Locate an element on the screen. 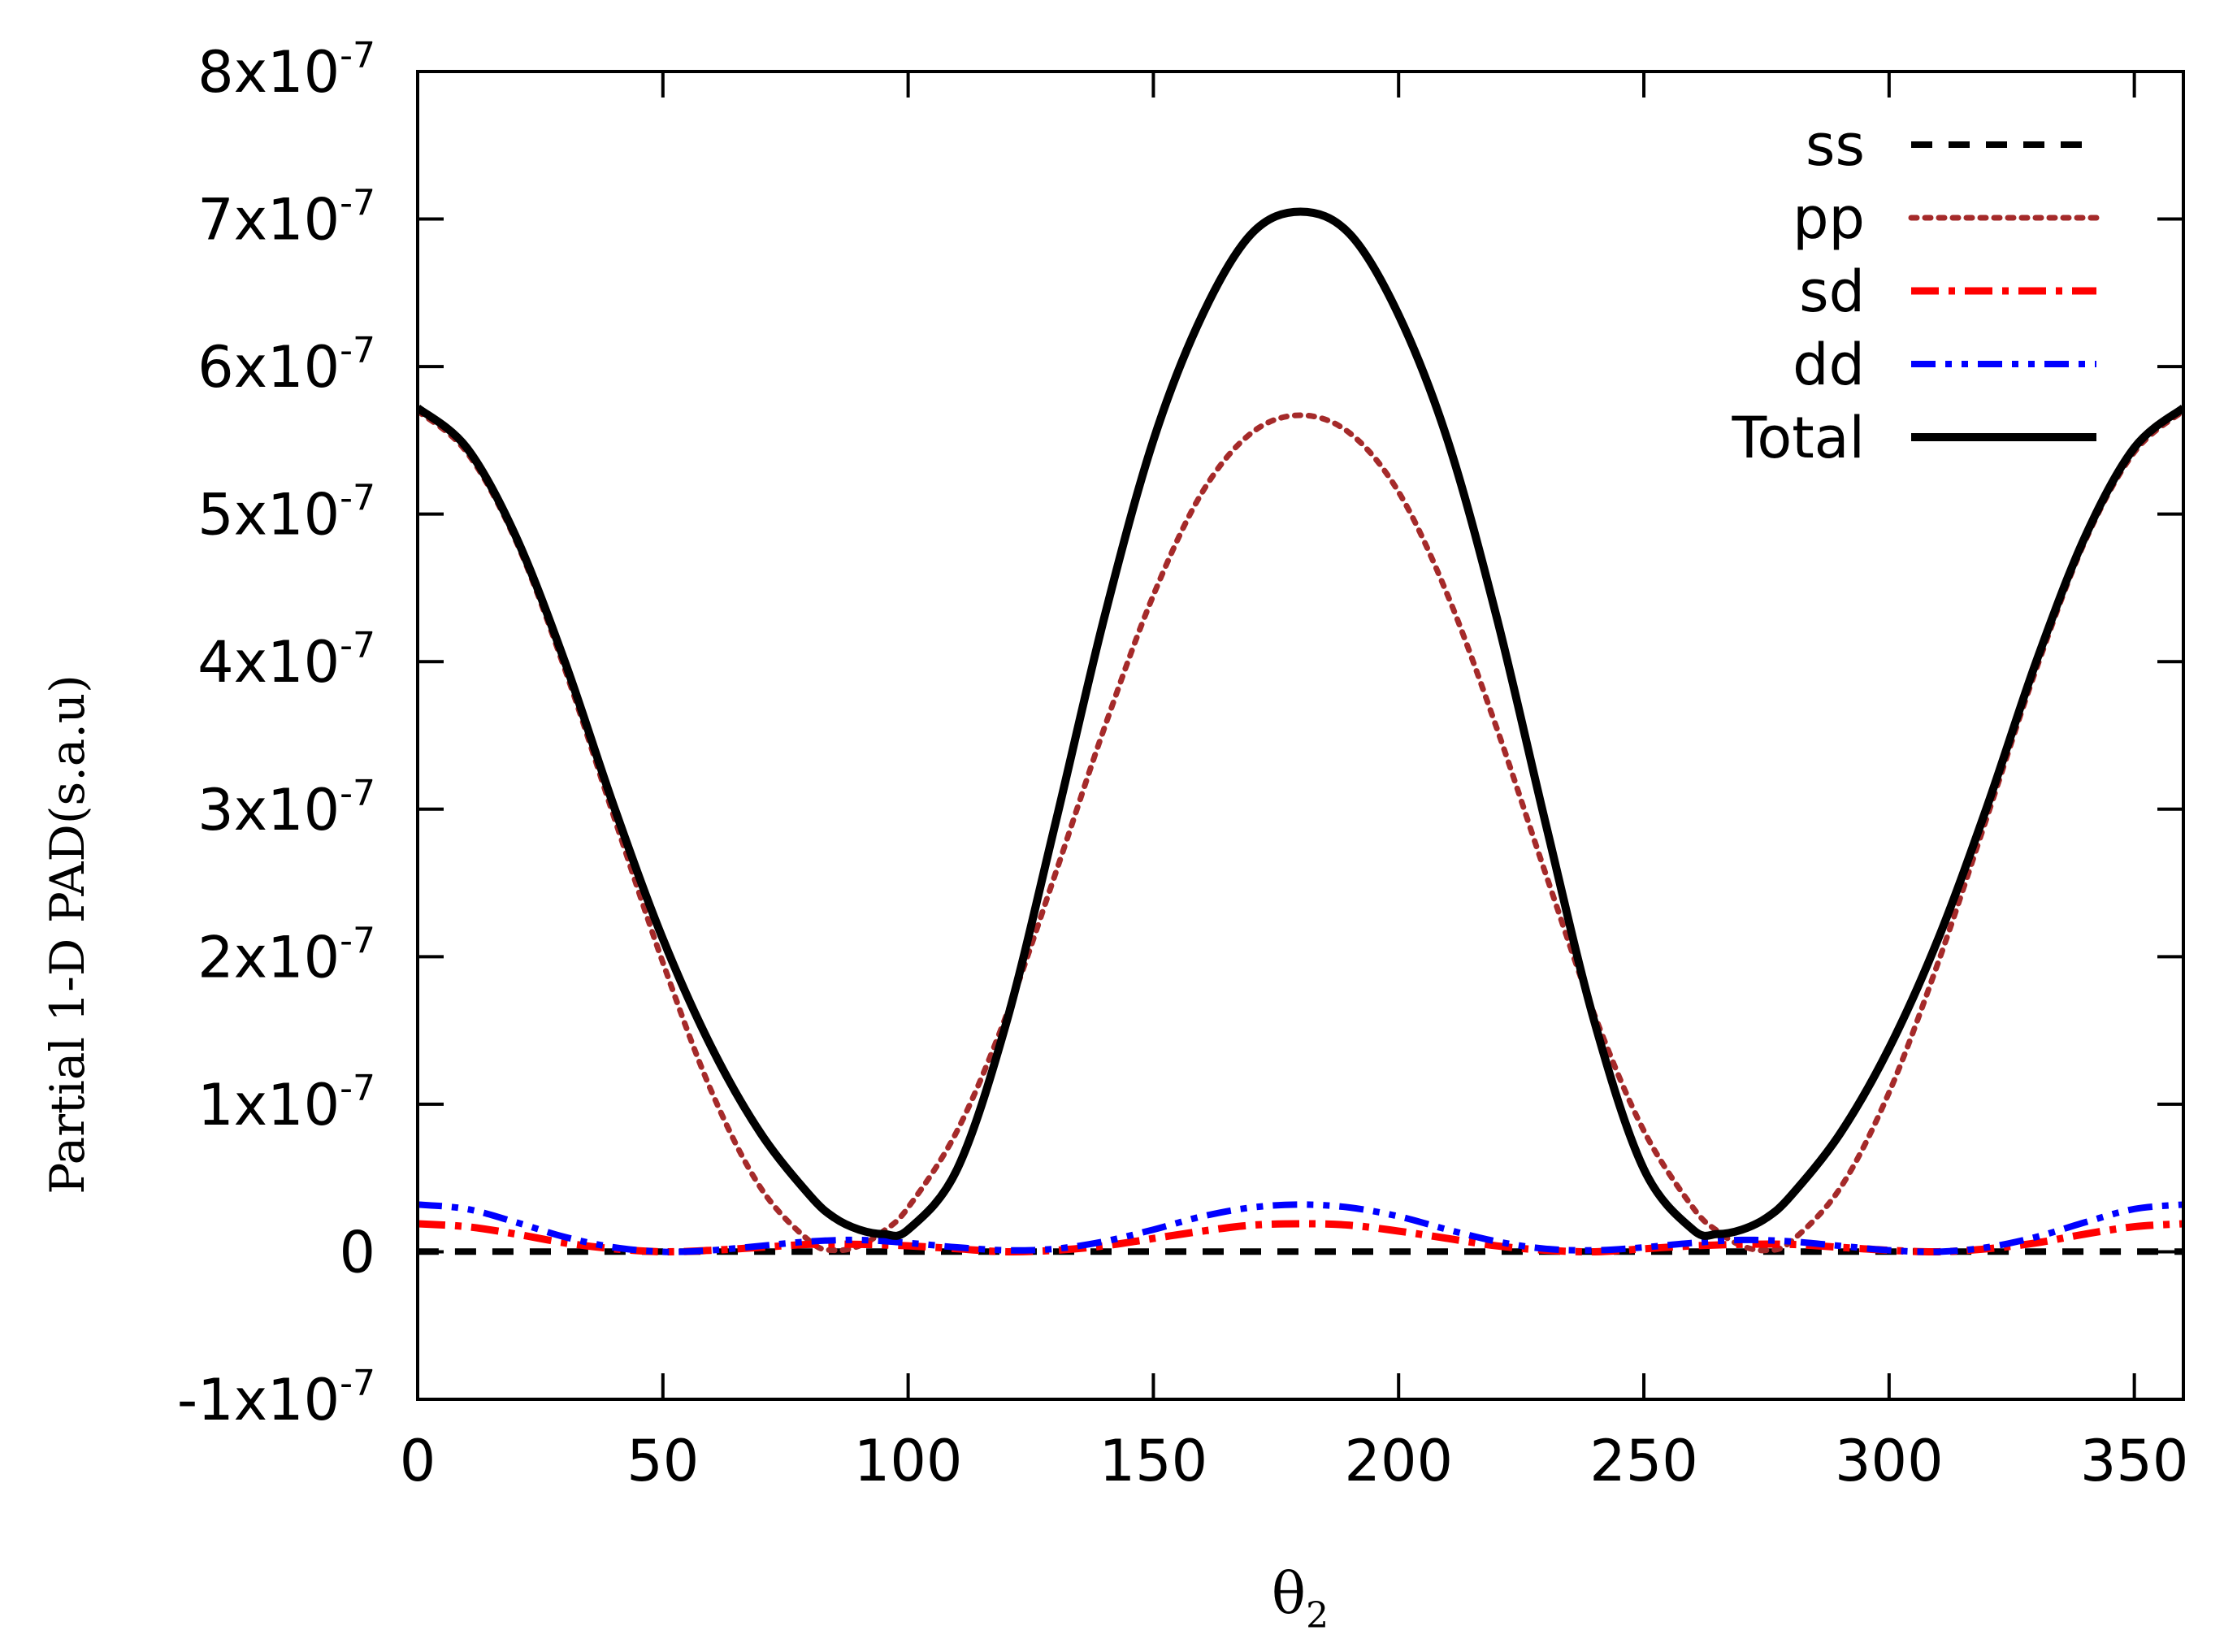  x-tick-label: 300 is located at coordinates (1889, 1461).